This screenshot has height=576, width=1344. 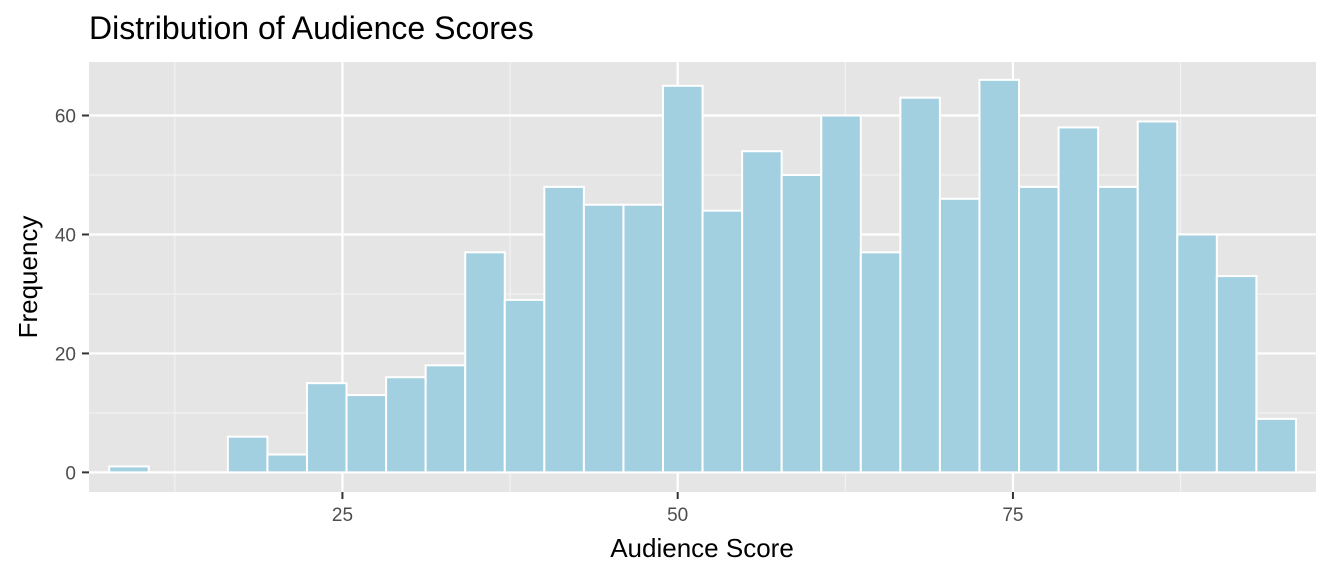 I want to click on y-tick-label: 60, so click(x=65, y=117).